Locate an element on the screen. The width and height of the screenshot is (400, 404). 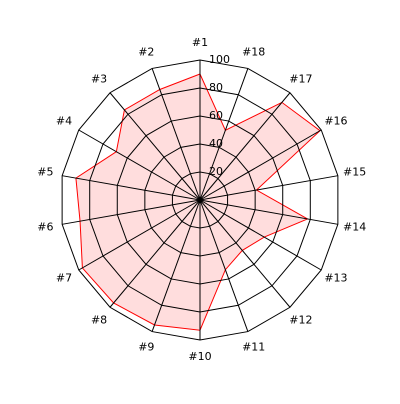
category-label: #15 is located at coordinates (354, 172).